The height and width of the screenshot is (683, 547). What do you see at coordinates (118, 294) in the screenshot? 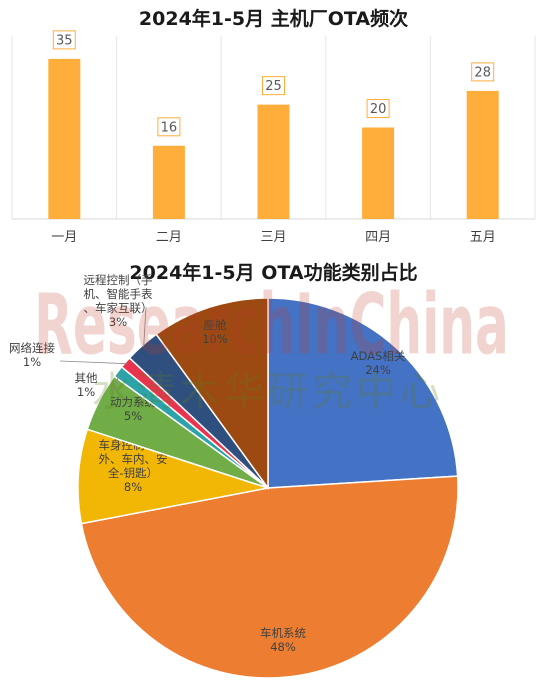
I see `pie-slice-name: 机、智能手表` at bounding box center [118, 294].